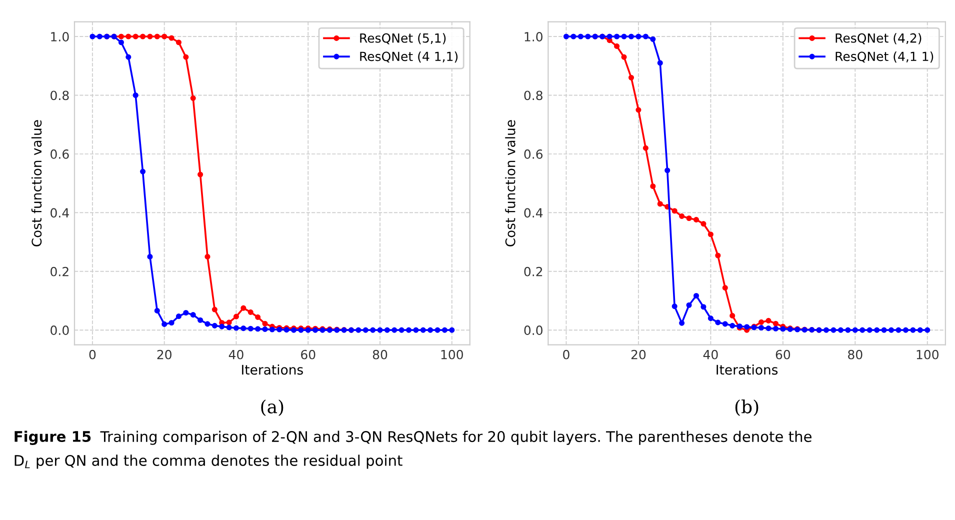 The width and height of the screenshot is (955, 520). I want to click on legend-label: ResQNet (4,2), so click(879, 38).